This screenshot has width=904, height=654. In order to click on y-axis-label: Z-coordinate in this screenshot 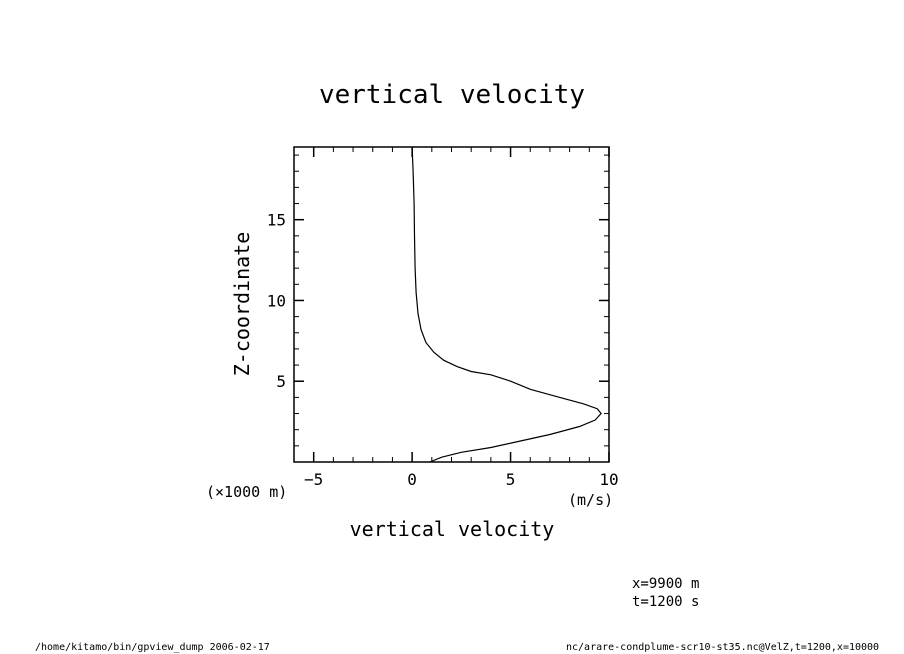, I will do `click(242, 304)`.